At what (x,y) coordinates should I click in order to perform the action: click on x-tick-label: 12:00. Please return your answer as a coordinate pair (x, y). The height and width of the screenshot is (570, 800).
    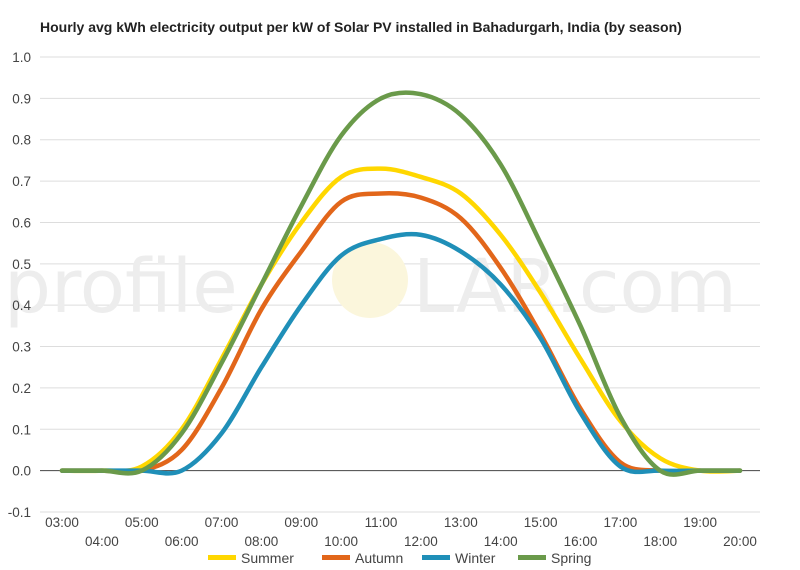
    Looking at the image, I should click on (421, 541).